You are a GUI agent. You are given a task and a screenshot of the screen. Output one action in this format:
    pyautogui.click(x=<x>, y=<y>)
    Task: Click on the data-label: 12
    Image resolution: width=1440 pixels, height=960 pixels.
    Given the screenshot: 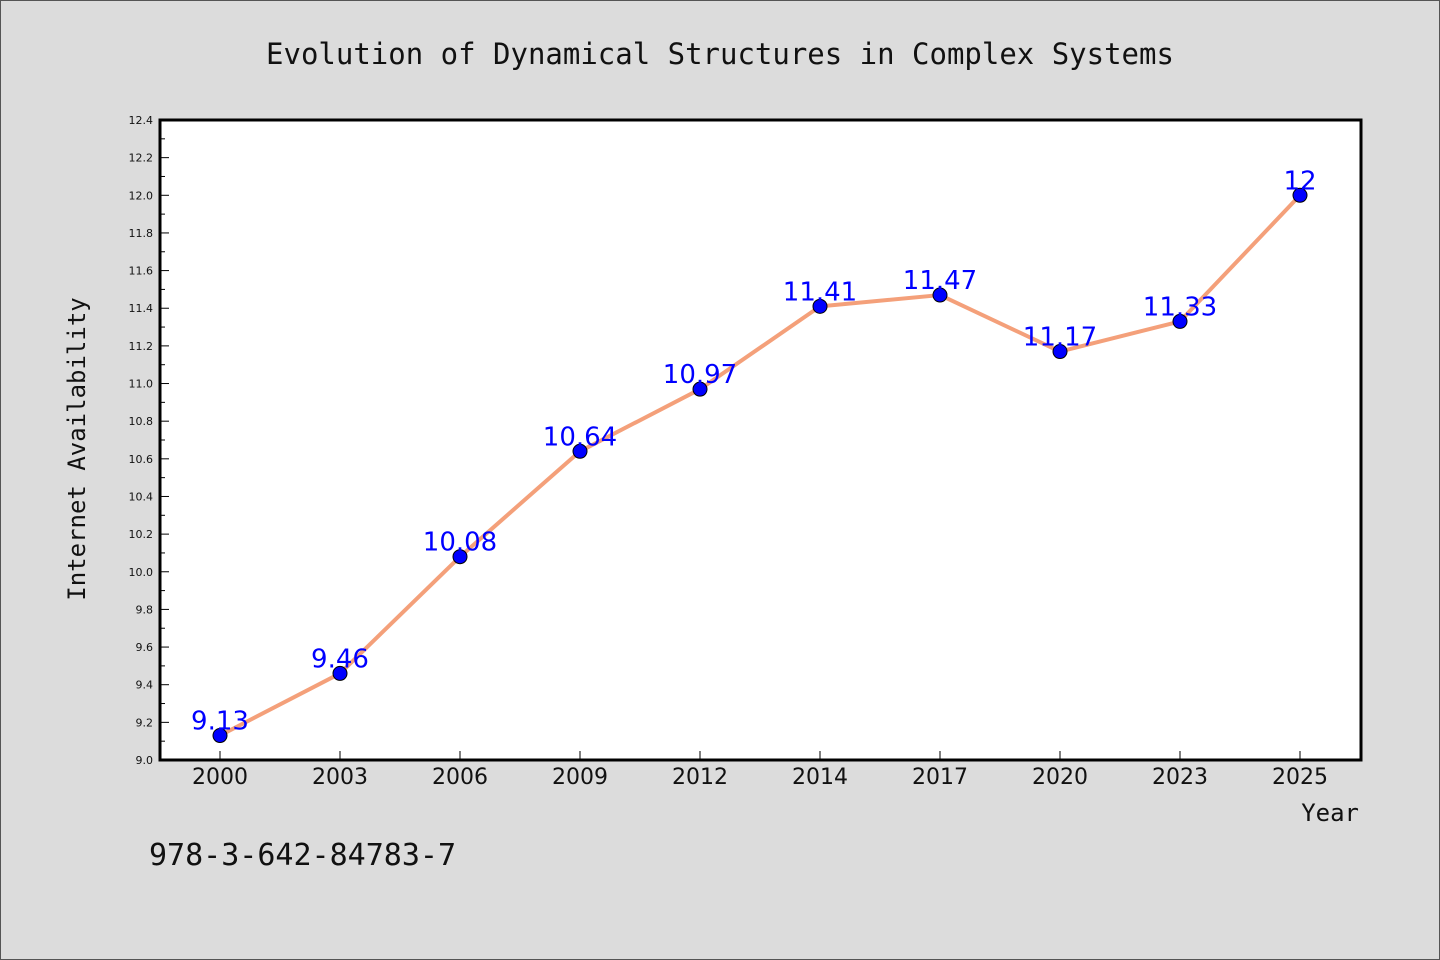 What is the action you would take?
    pyautogui.click(x=1299, y=181)
    